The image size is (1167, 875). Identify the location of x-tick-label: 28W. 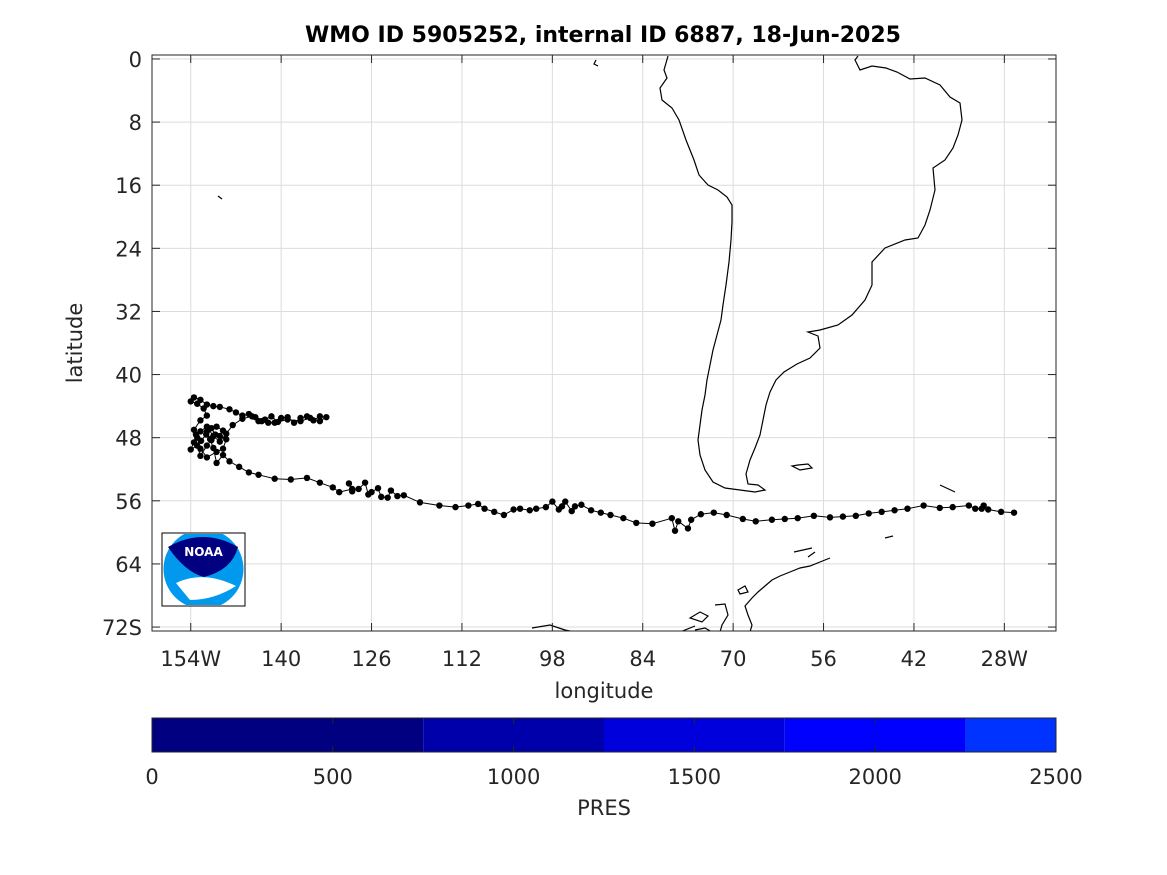
(1005, 659).